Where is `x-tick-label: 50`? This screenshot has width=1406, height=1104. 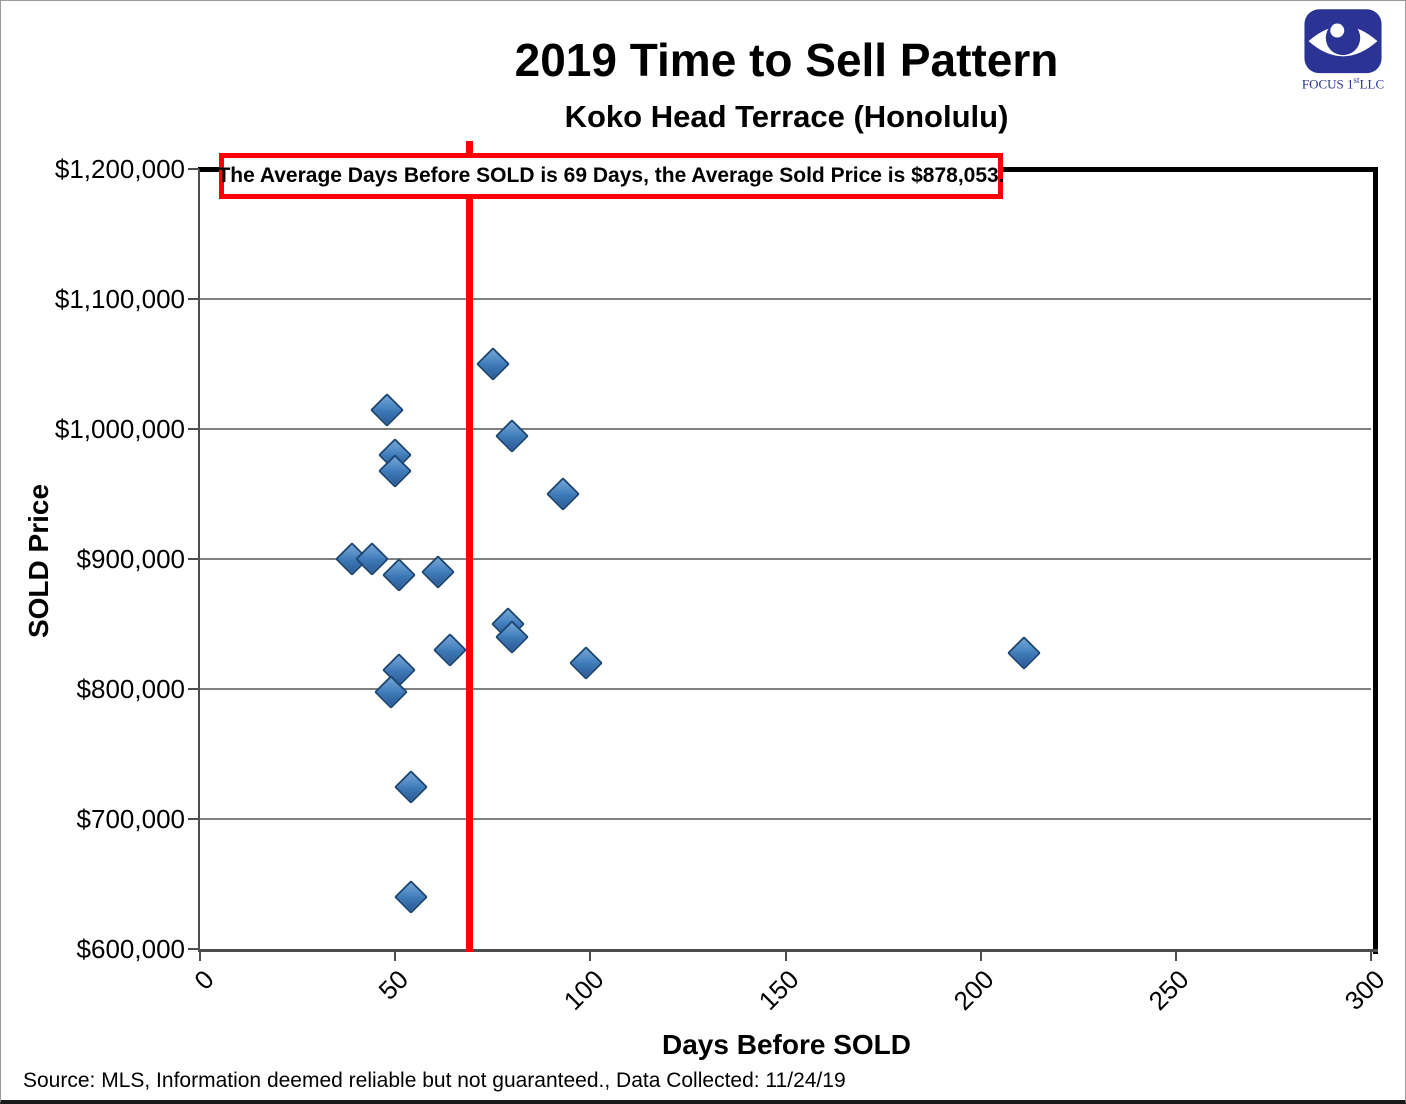
x-tick-label: 50 is located at coordinates (393, 985).